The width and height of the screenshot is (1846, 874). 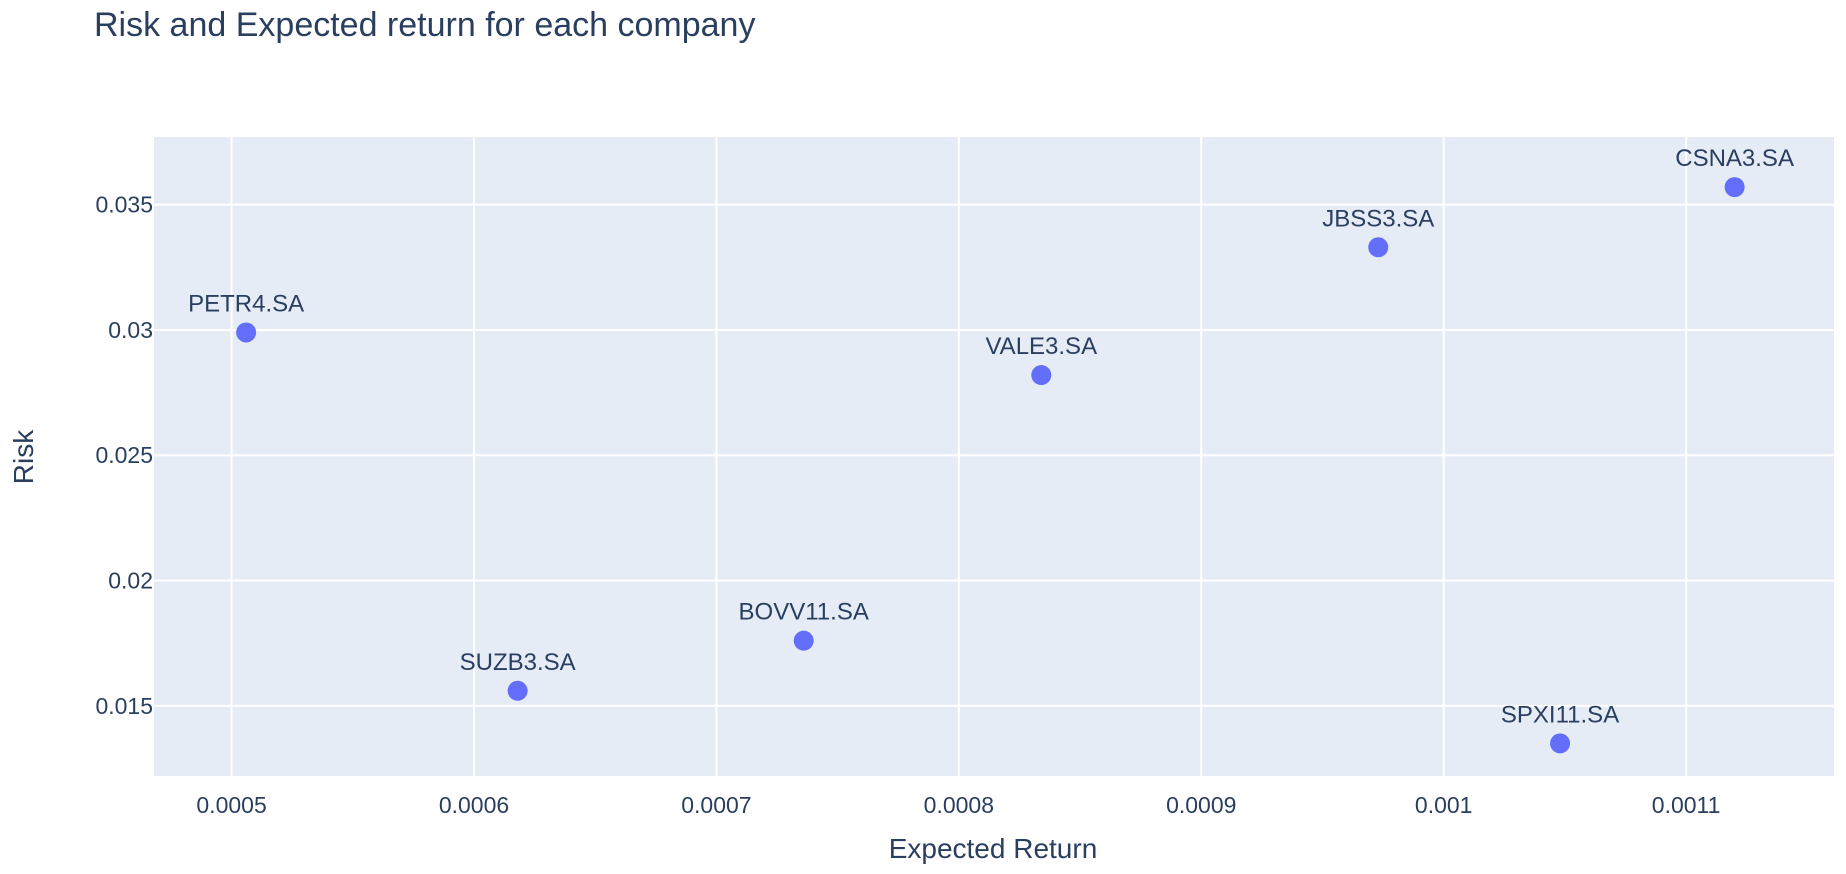 What do you see at coordinates (1686, 805) in the screenshot?
I see `x-tick-label: 0.0011` at bounding box center [1686, 805].